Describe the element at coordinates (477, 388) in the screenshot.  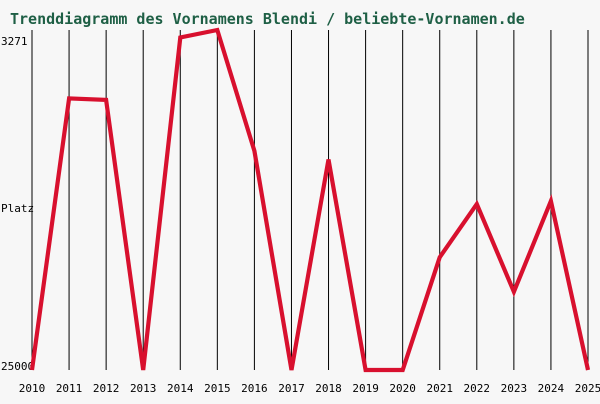
I see `x-tick-label: 2022` at that location.